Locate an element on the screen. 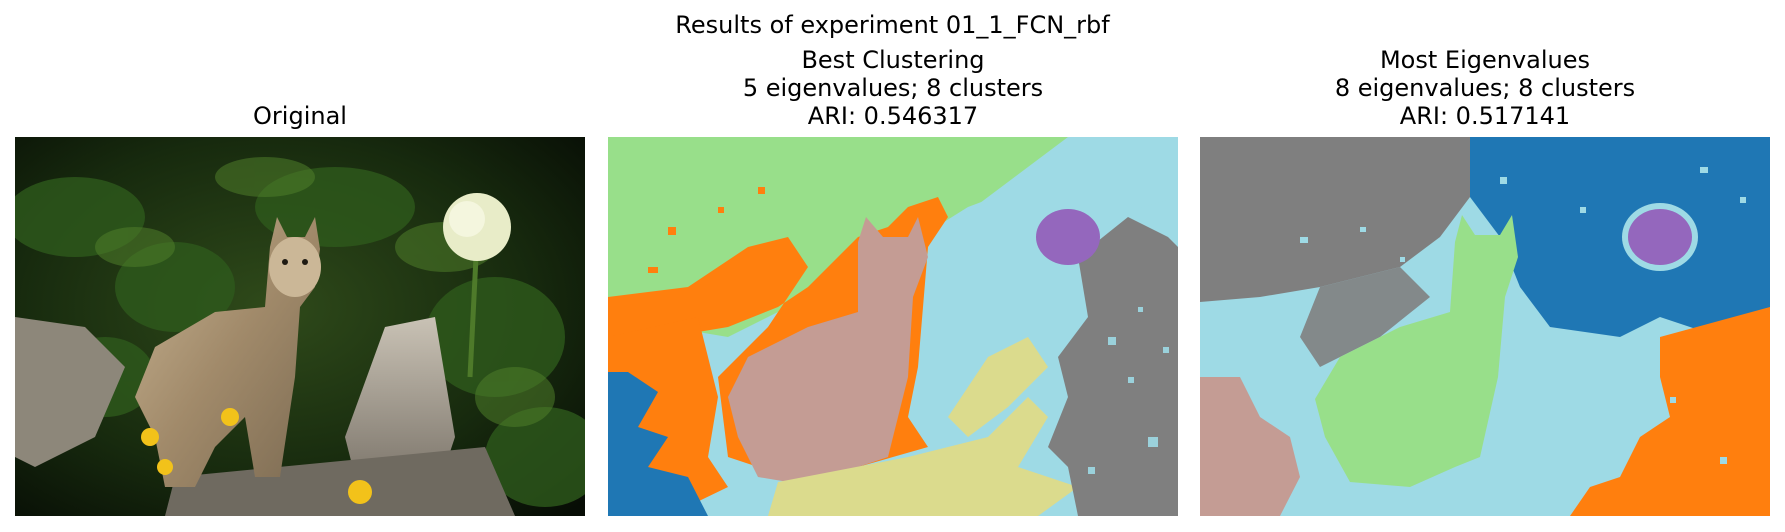 The height and width of the screenshot is (532, 1785). most-title-line-3: ARI: 0.517141 is located at coordinates (1485, 116).